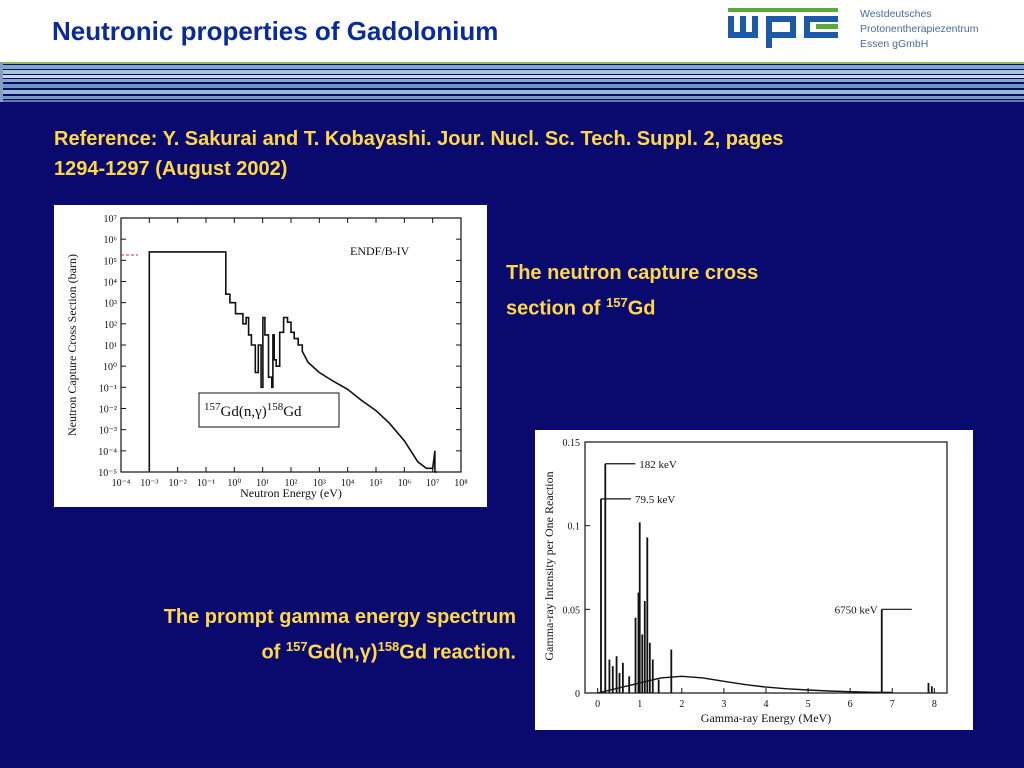 Image resolution: width=1024 pixels, height=768 pixels. Describe the element at coordinates (597, 704) in the screenshot. I see `gamma-x-tick-label: 0` at that location.